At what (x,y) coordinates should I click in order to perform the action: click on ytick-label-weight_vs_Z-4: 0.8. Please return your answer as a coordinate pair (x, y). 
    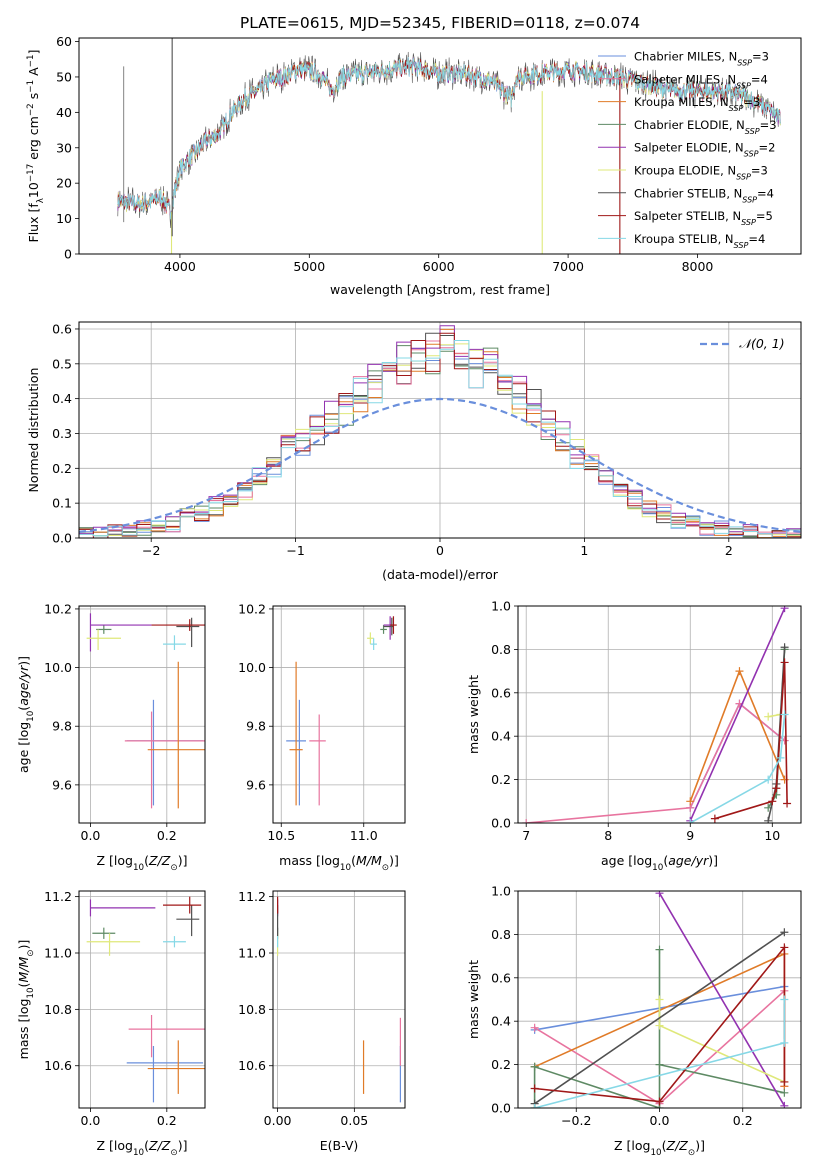
    Looking at the image, I should click on (501, 934).